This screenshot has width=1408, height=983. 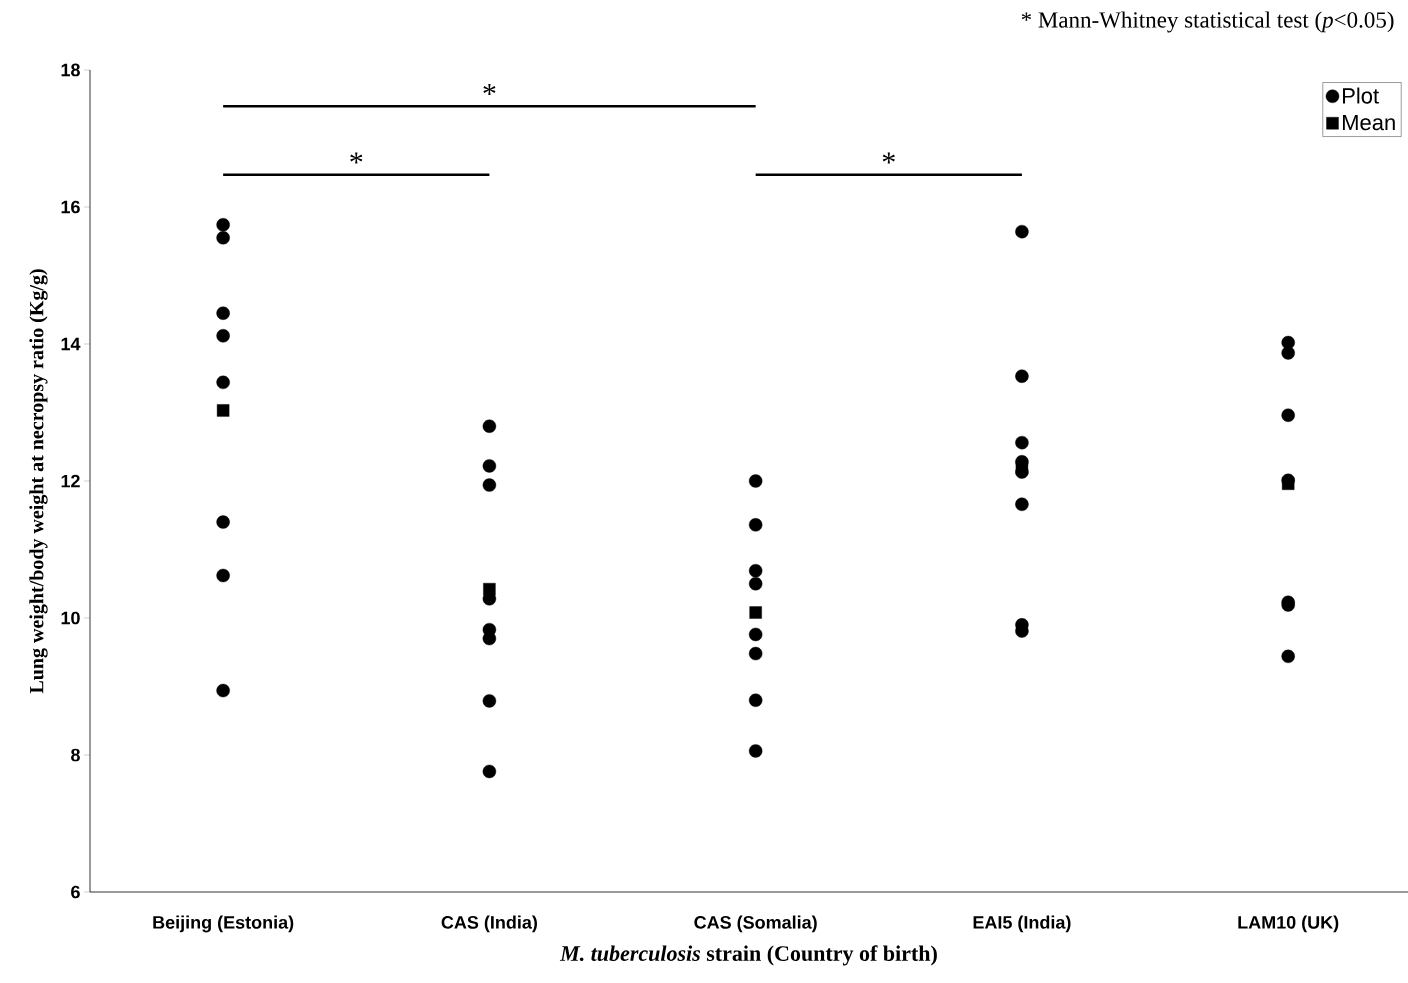 What do you see at coordinates (70, 70) in the screenshot?
I see `y-tick-label: 18` at bounding box center [70, 70].